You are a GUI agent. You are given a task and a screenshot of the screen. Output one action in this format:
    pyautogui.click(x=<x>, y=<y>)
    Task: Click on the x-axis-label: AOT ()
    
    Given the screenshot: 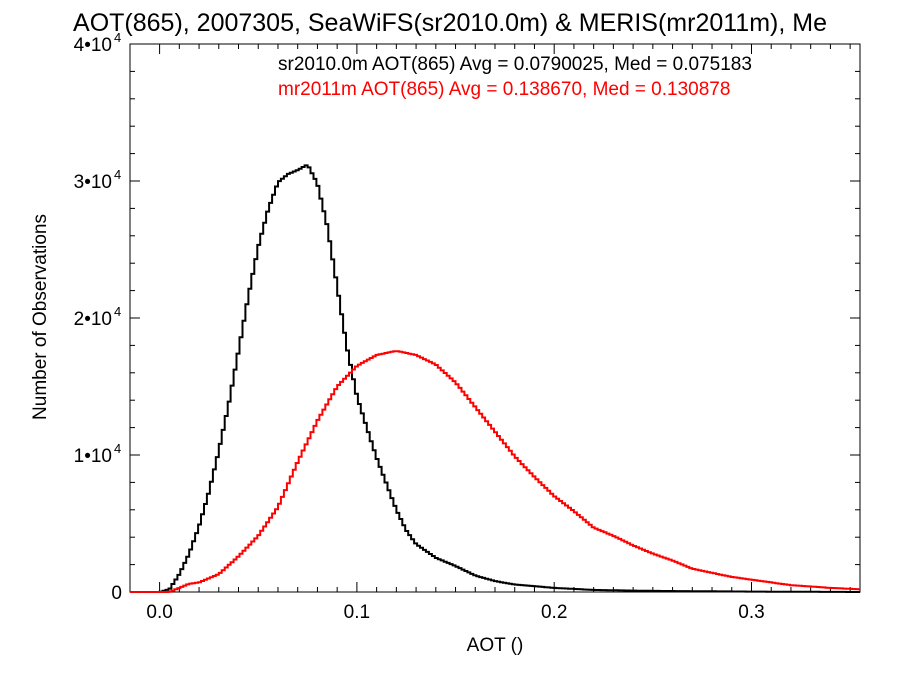 What is the action you would take?
    pyautogui.click(x=495, y=645)
    